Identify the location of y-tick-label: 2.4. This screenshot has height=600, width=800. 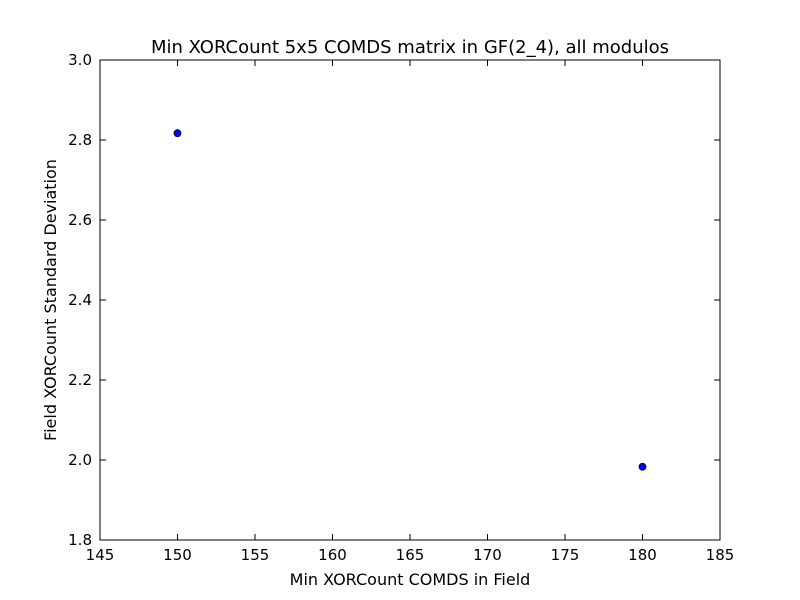
(80, 300).